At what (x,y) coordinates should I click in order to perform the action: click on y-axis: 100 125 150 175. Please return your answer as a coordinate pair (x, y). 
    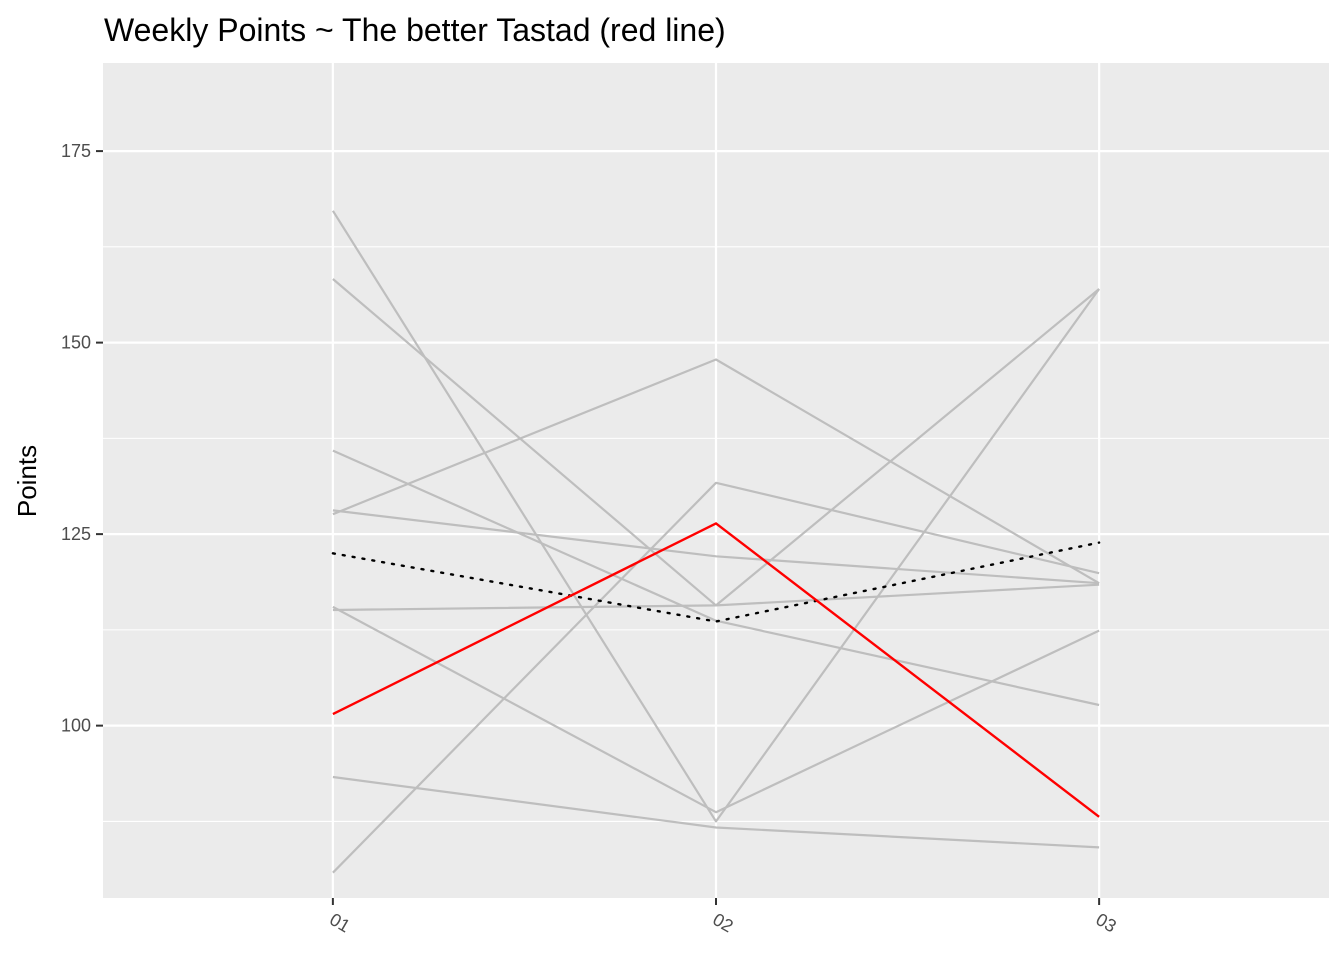
    Looking at the image, I should click on (82, 438).